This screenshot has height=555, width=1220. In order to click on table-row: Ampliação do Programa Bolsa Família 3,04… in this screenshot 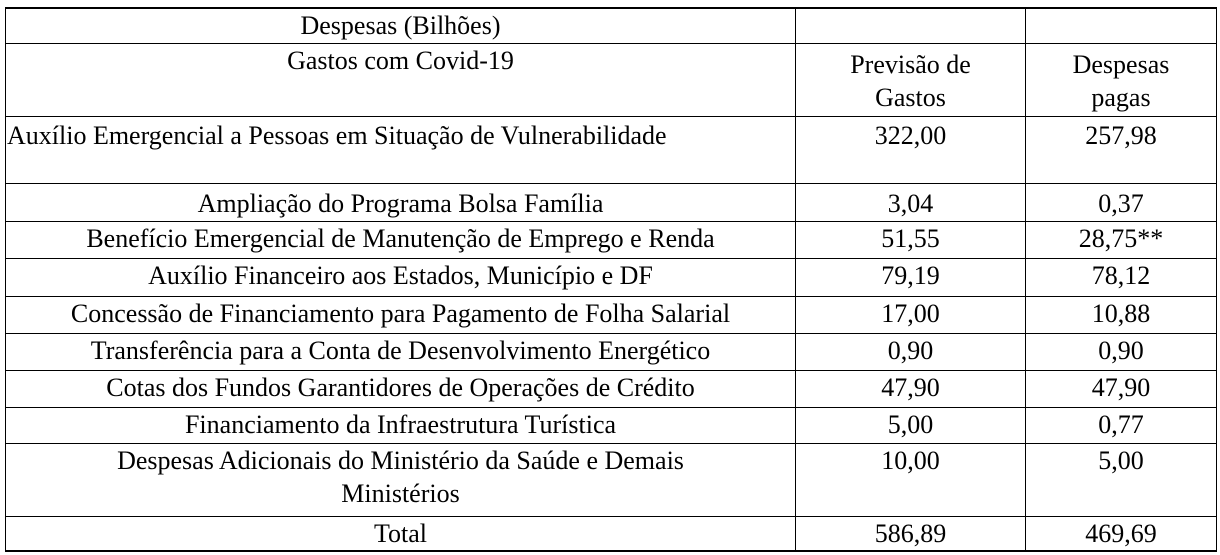, I will do `click(611, 202)`.